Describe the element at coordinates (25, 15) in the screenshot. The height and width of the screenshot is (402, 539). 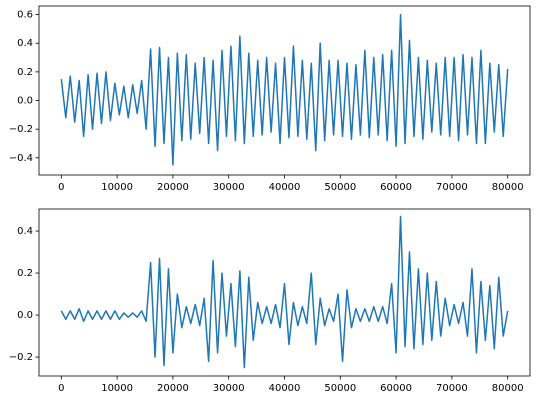
I see `y-tick-label: 0.6` at that location.